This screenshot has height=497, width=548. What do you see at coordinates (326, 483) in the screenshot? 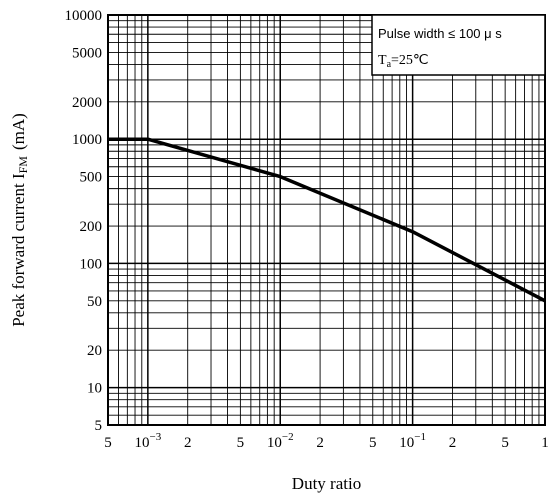
I see `x-axis-title: Duty ratio` at bounding box center [326, 483].